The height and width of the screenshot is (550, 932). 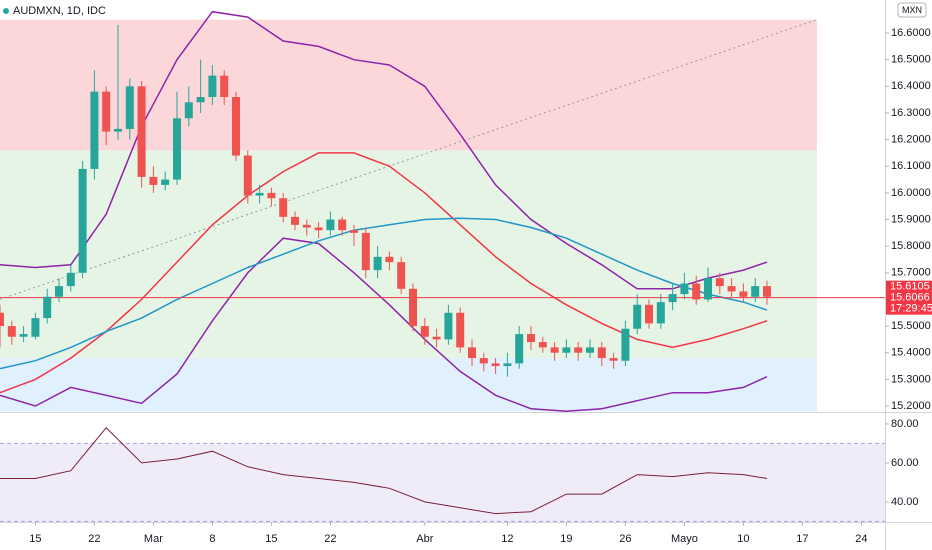 I want to click on x-tick-label: Abr, so click(x=424, y=539).